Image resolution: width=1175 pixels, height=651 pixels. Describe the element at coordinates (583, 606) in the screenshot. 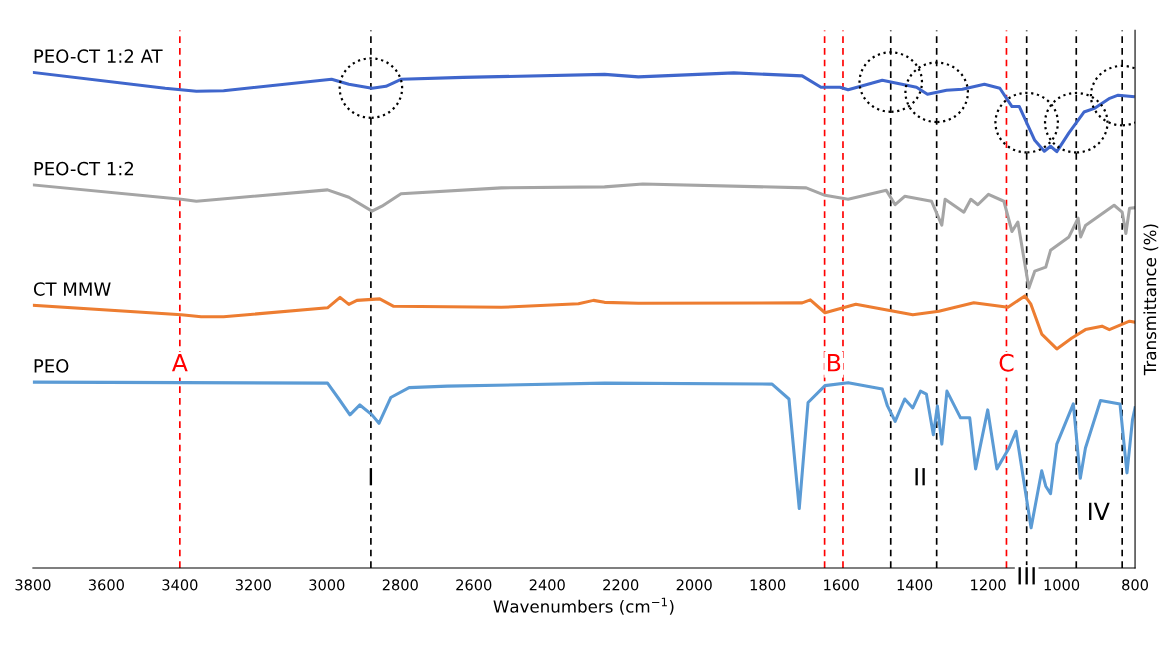

I see `x-axis-title: Wavenumbers (cm$^{−1}$)` at that location.